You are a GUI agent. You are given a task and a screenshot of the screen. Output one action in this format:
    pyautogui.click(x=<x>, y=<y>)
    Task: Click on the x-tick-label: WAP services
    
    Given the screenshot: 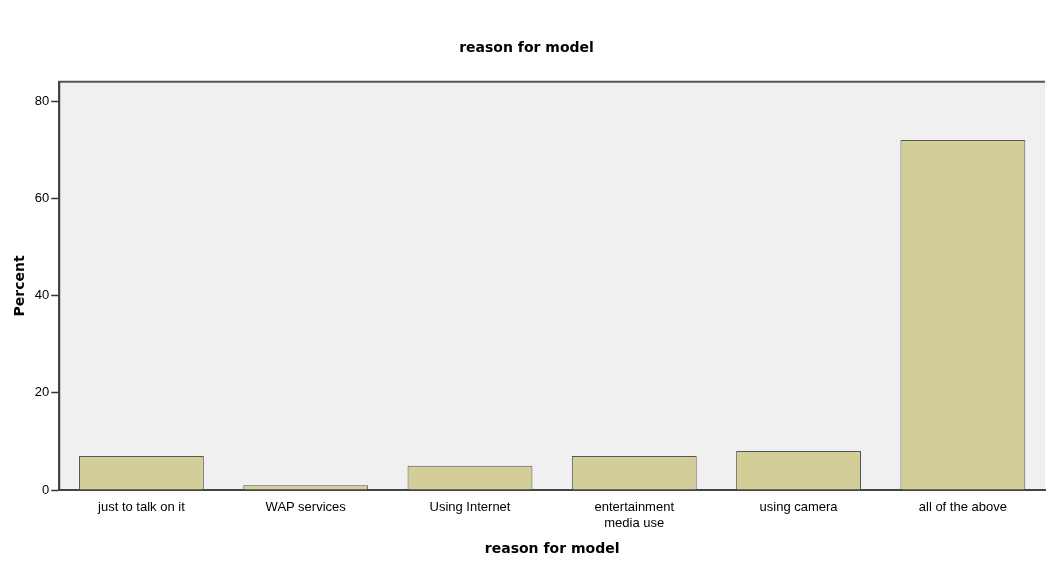 What is the action you would take?
    pyautogui.click(x=306, y=507)
    